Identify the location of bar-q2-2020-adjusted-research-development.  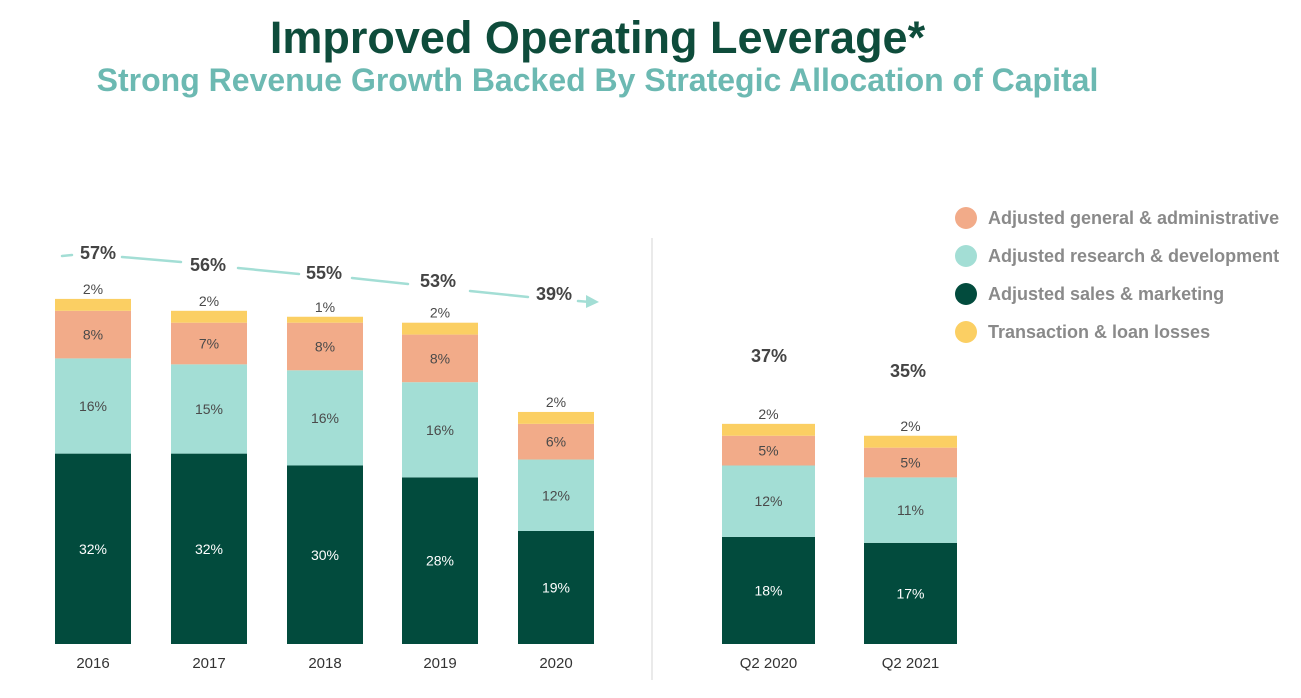
(768, 501).